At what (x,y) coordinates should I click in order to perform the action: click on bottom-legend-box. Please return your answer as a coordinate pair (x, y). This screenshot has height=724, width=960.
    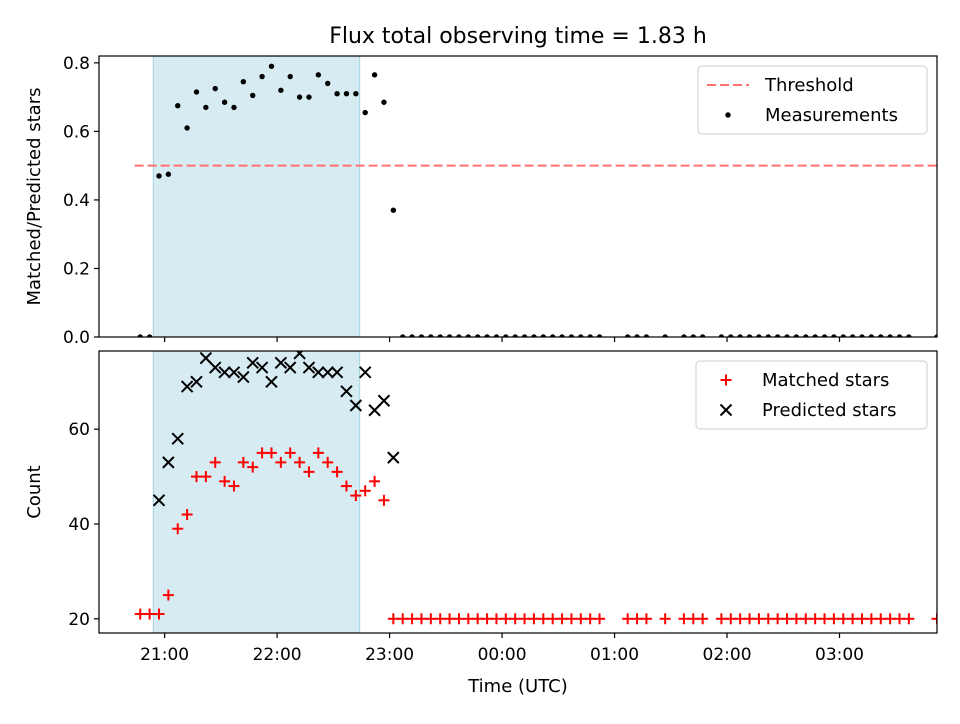
    Looking at the image, I should click on (811, 395).